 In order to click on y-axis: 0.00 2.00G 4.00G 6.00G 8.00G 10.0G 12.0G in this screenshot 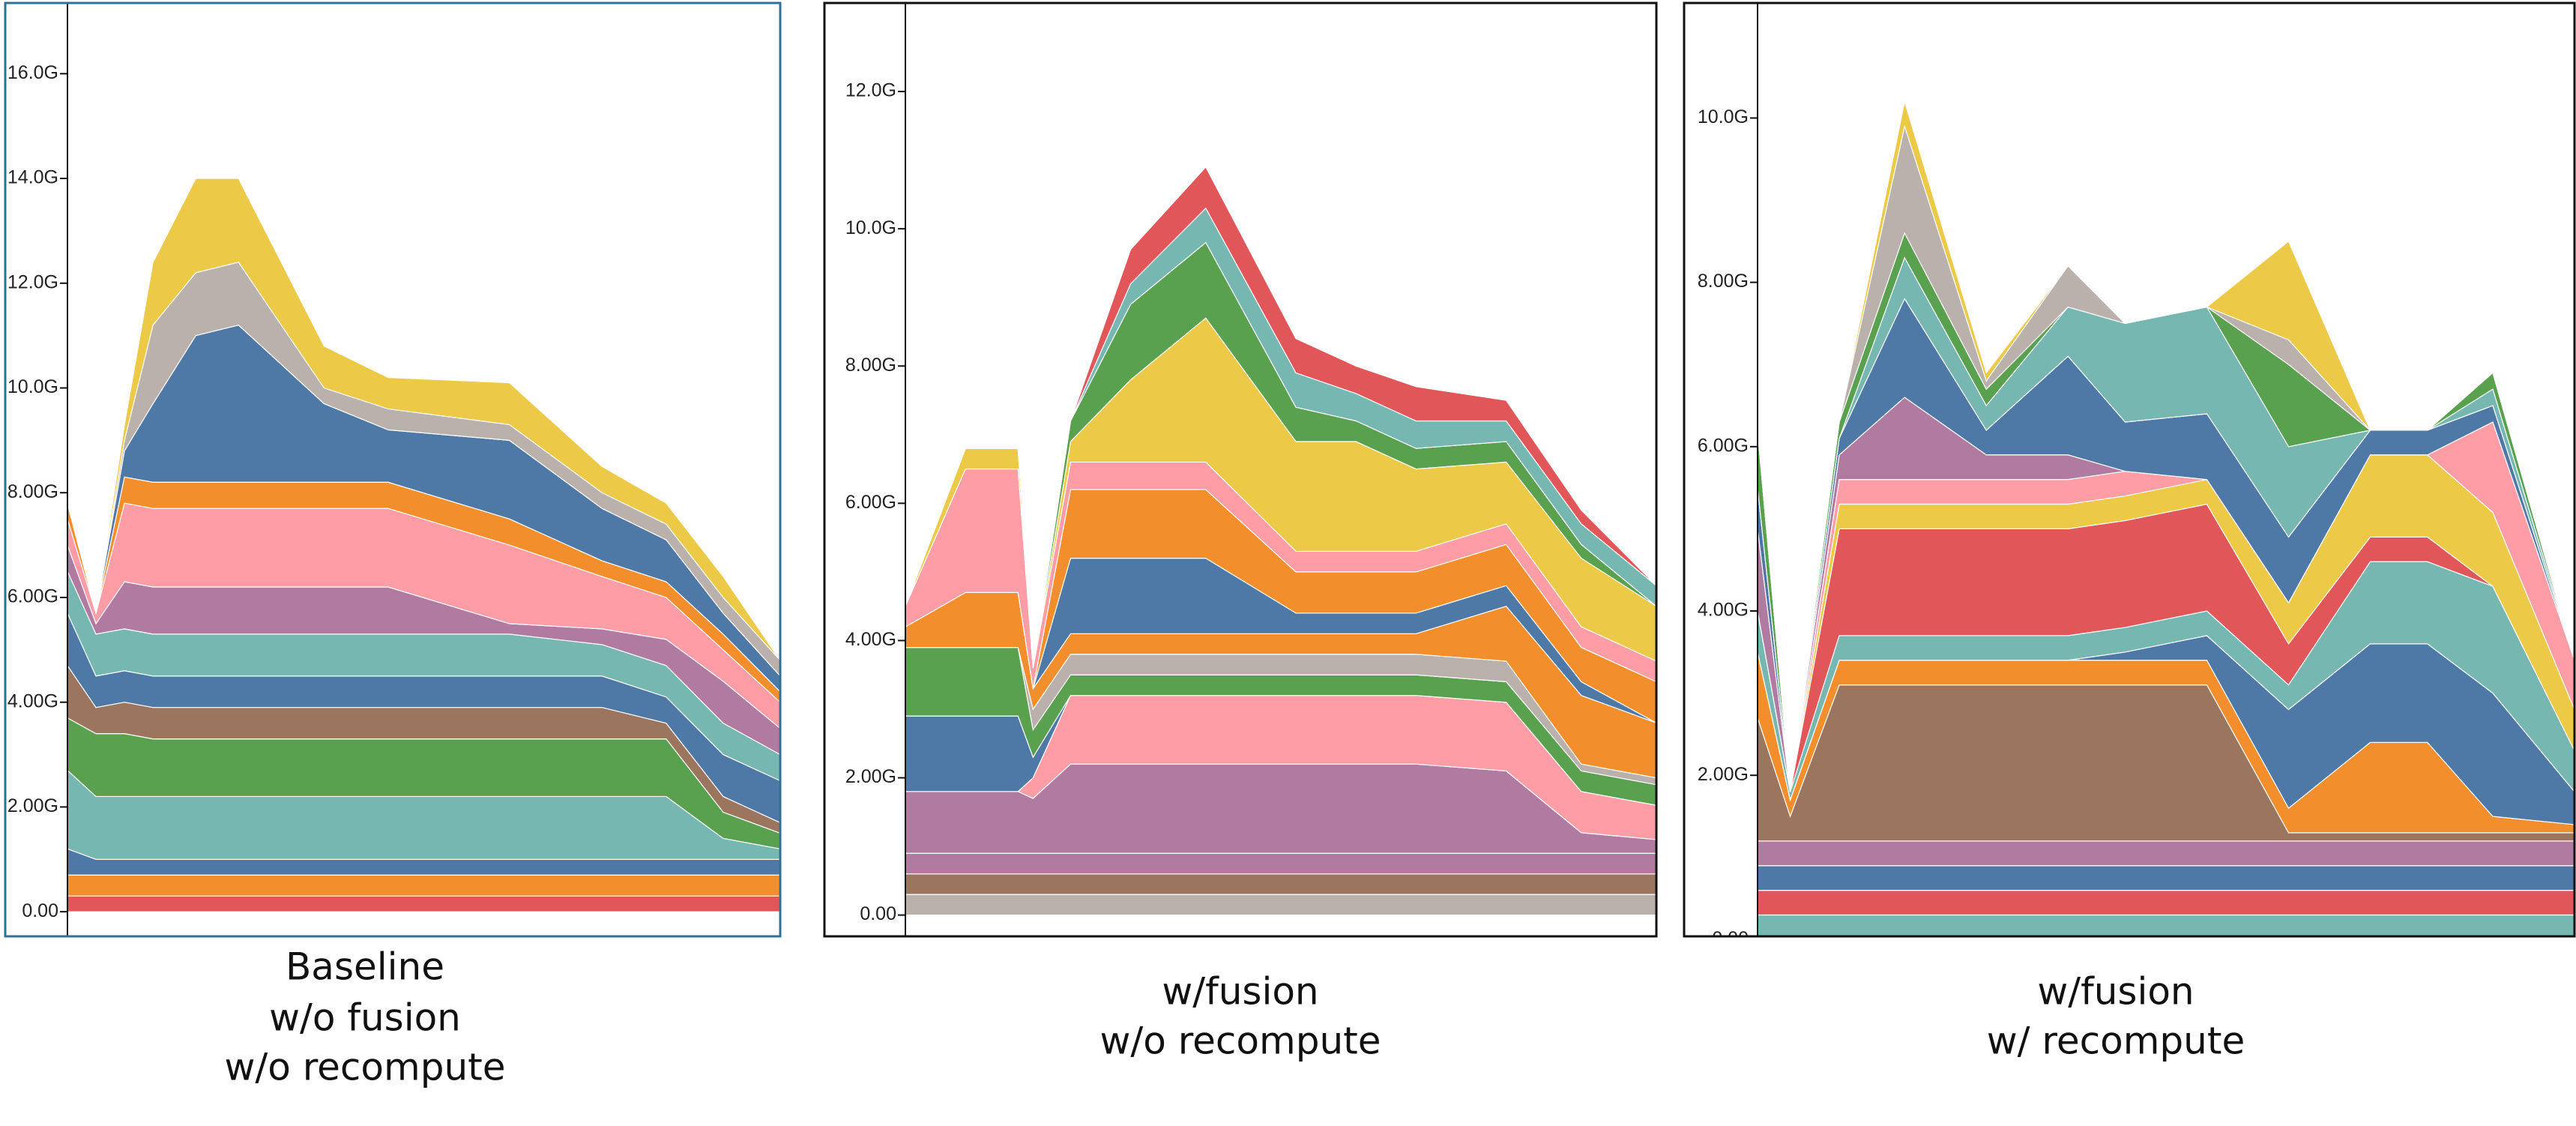, I will do `click(876, 469)`.